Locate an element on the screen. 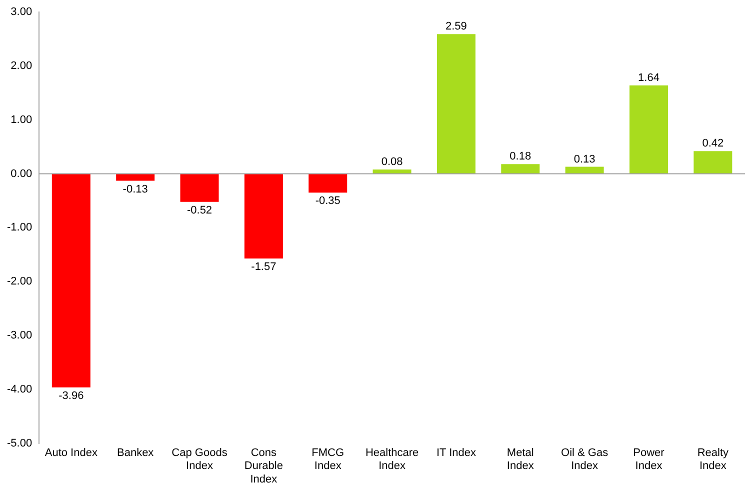 This screenshot has width=751, height=493. x-tick-label: Auto Index is located at coordinates (71, 453).